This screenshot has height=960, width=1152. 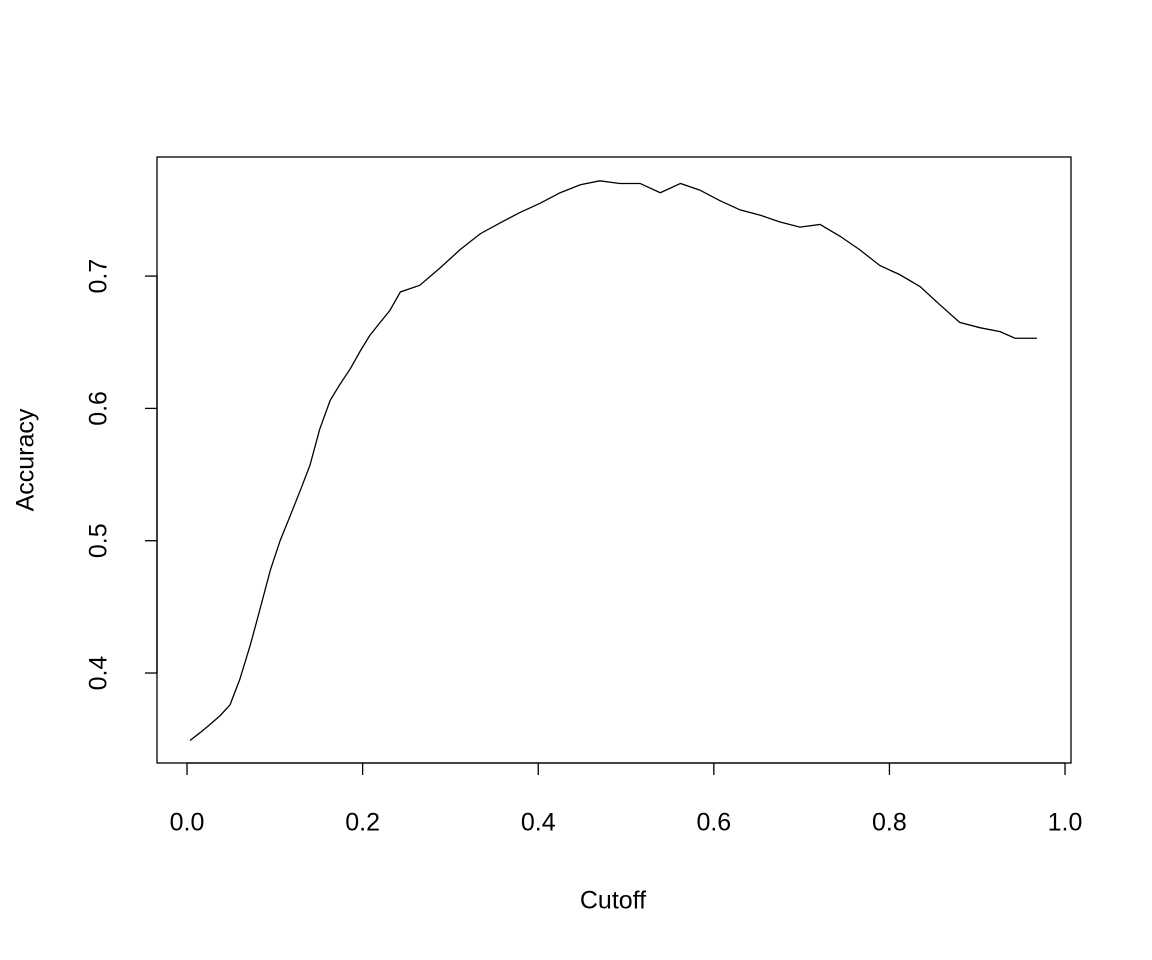 What do you see at coordinates (99, 540) in the screenshot?
I see `y-tick-label: 0.5` at bounding box center [99, 540].